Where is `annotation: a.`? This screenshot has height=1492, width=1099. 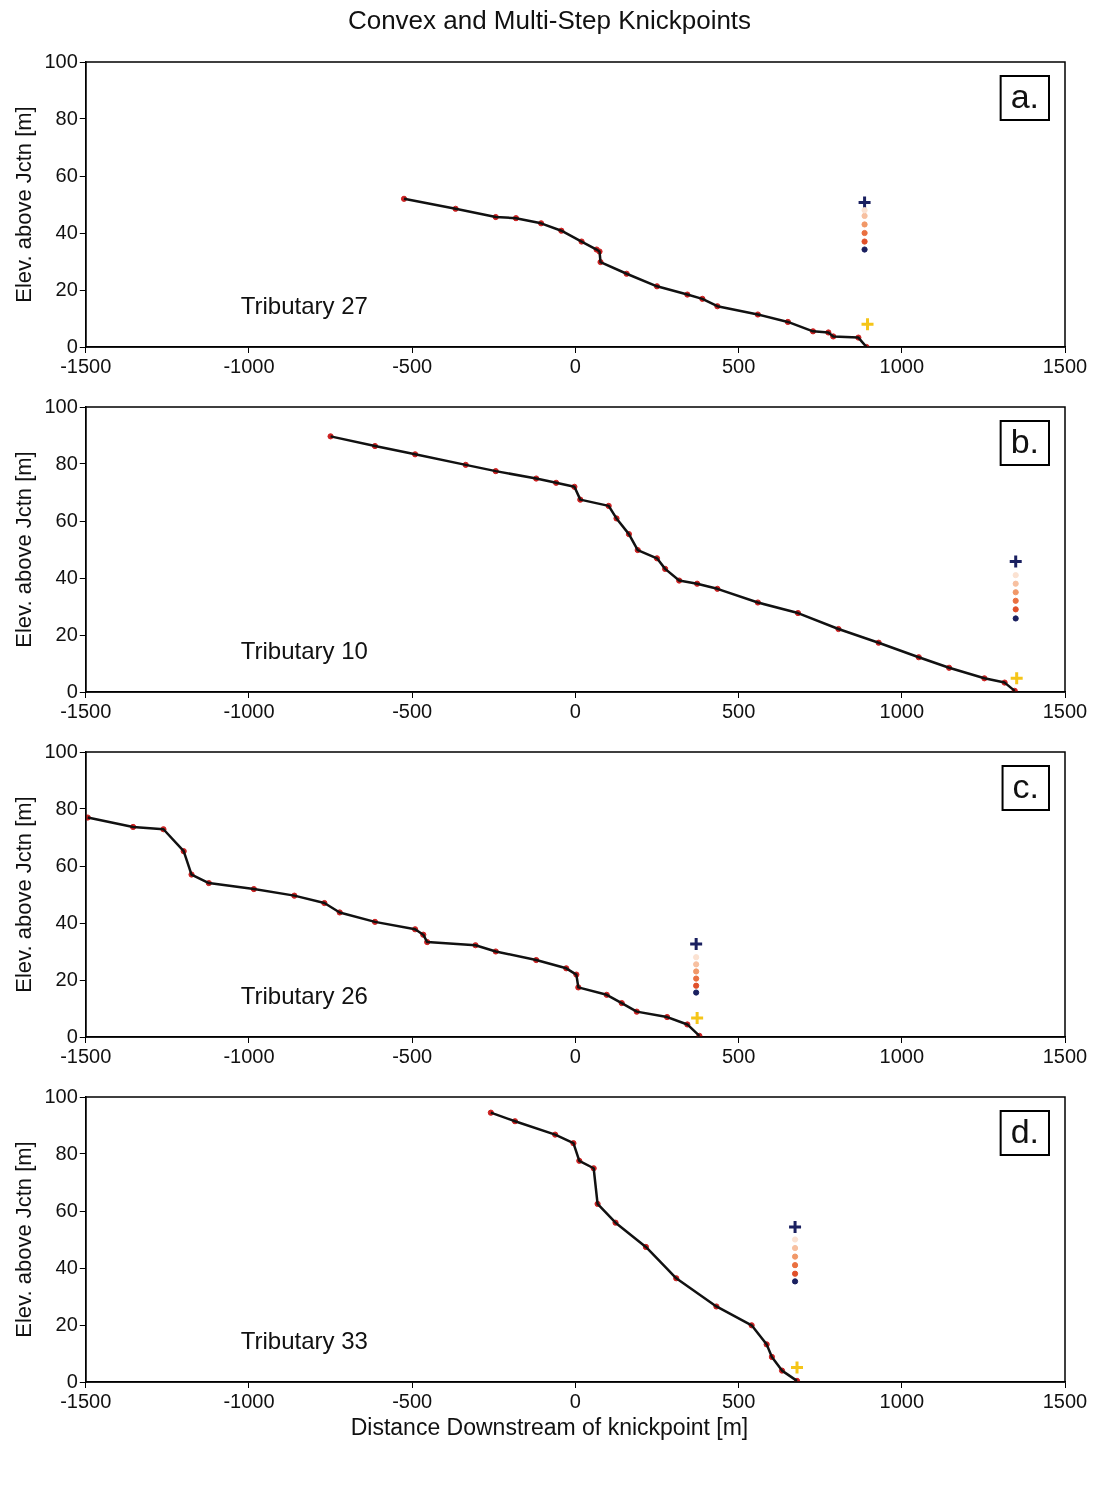
annotation: a. is located at coordinates (1024, 96).